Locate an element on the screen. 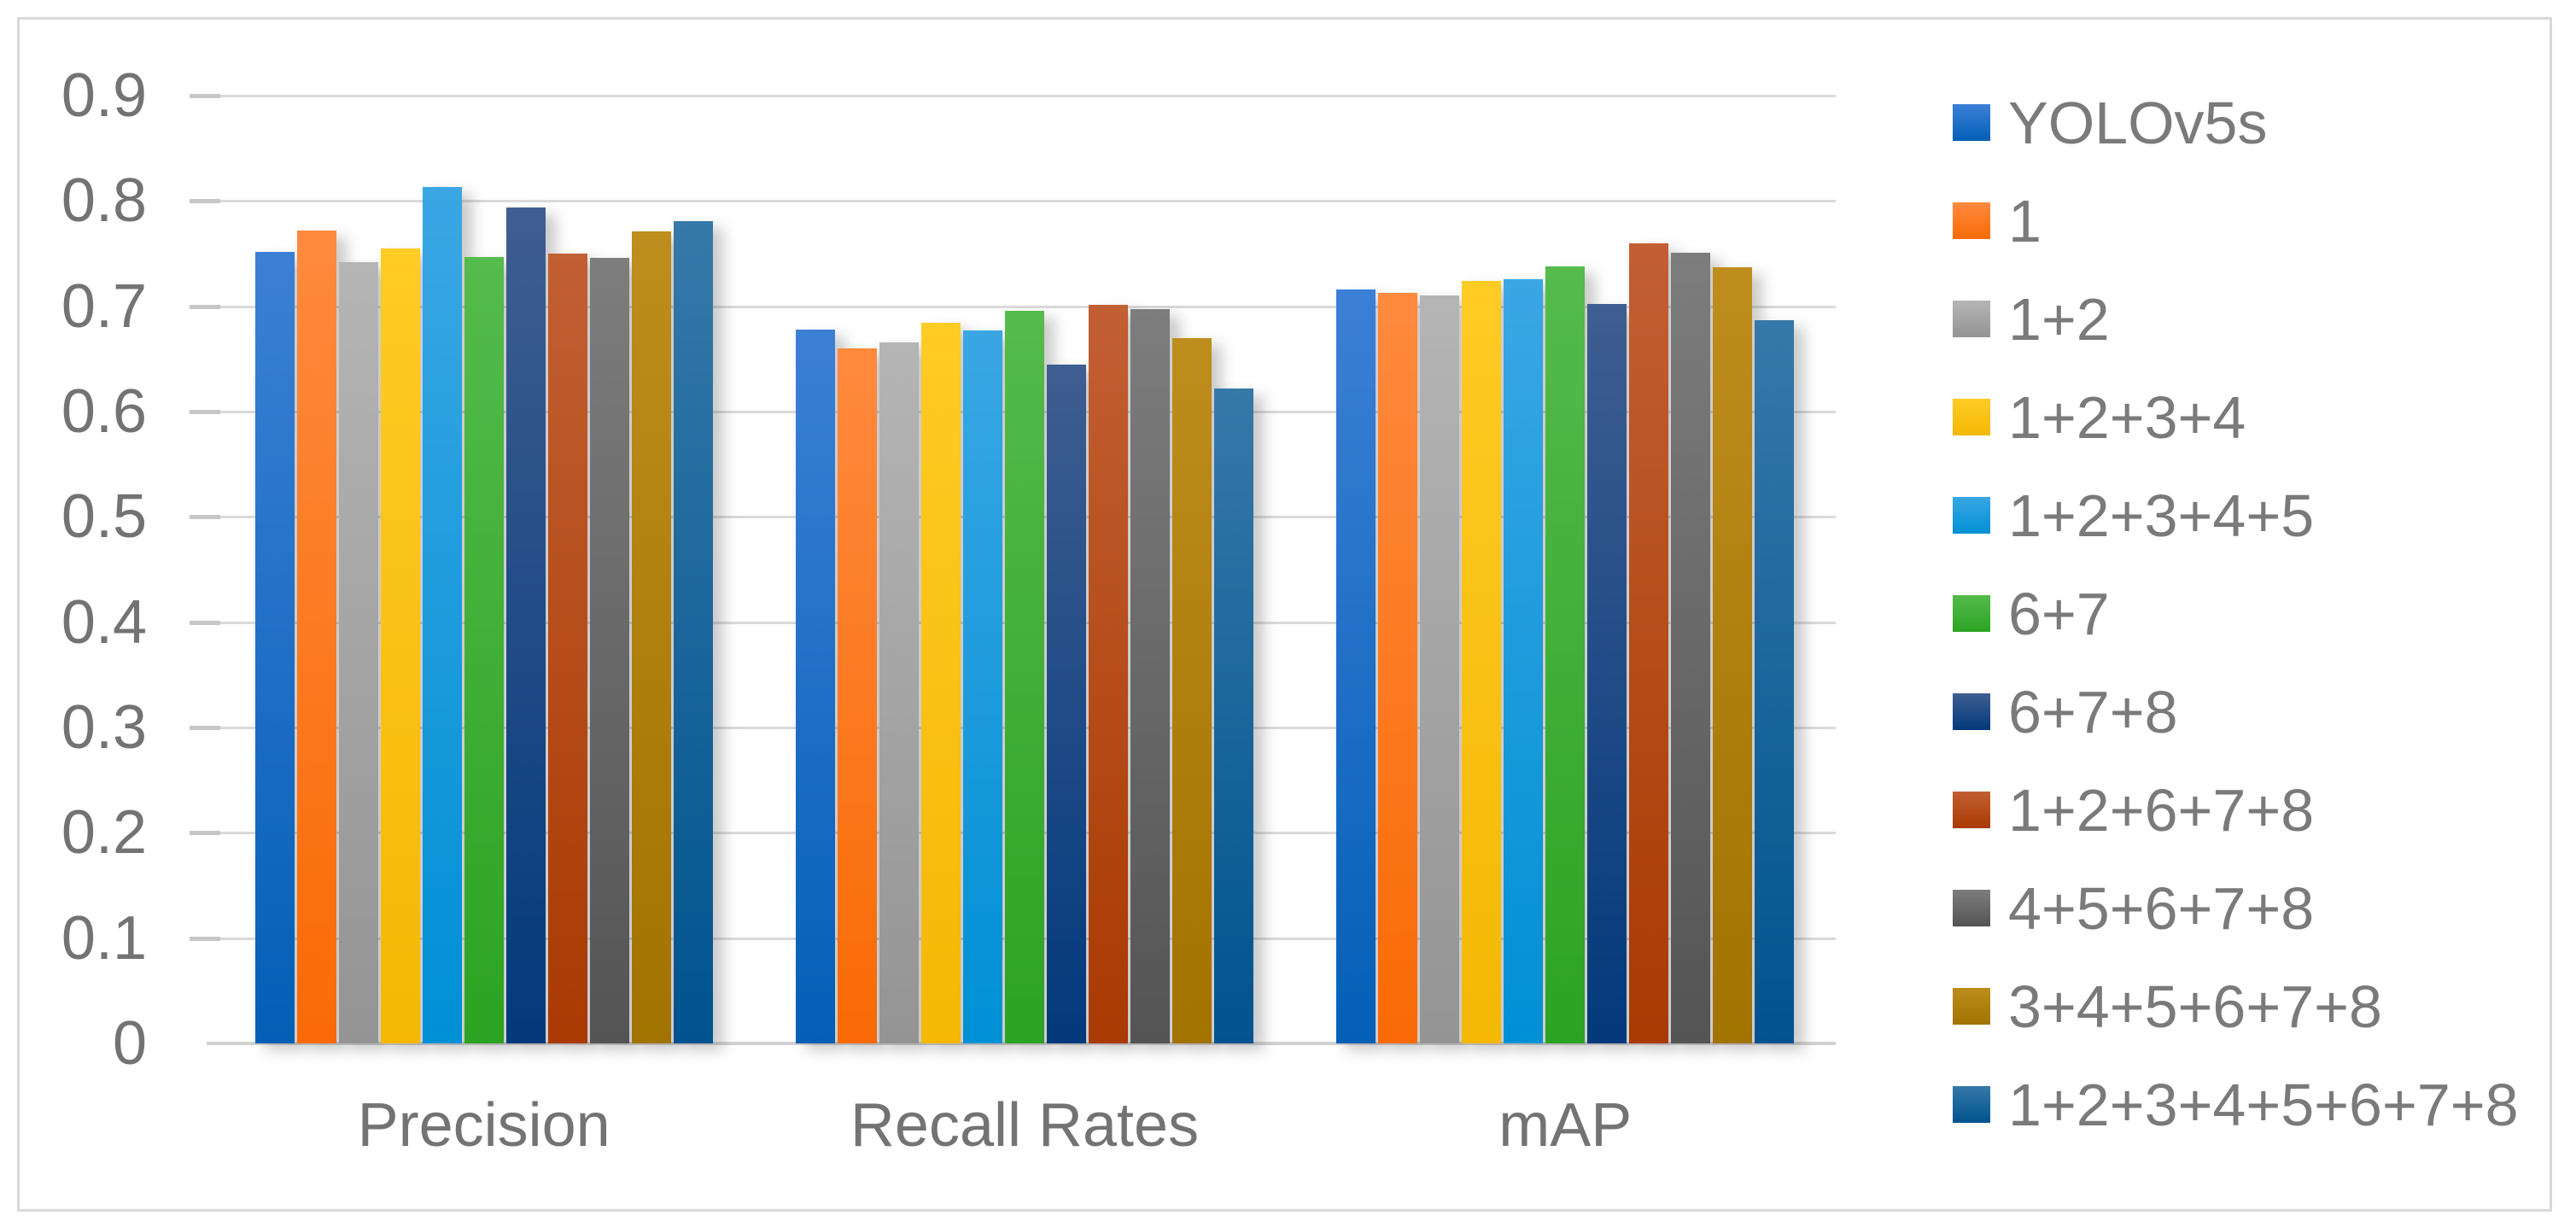 This screenshot has height=1227, width=2576. bar-c0-s4 is located at coordinates (442, 615).